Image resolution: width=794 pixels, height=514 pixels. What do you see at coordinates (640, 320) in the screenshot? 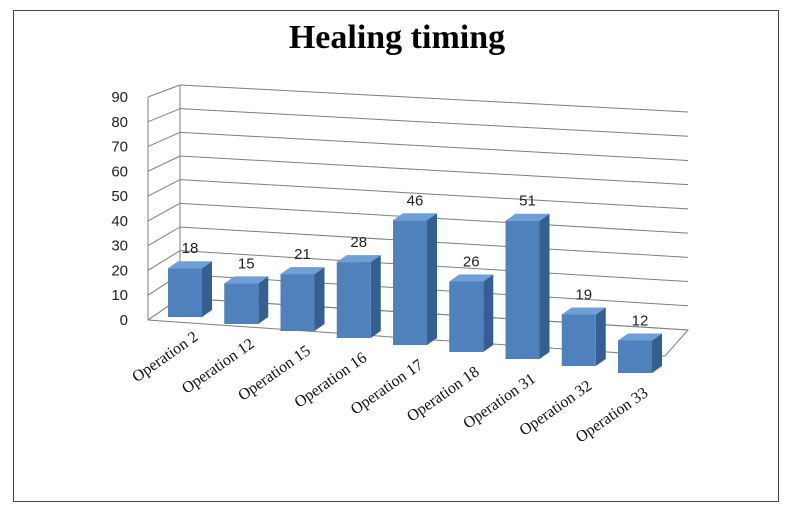
I see `data-label: 12` at bounding box center [640, 320].